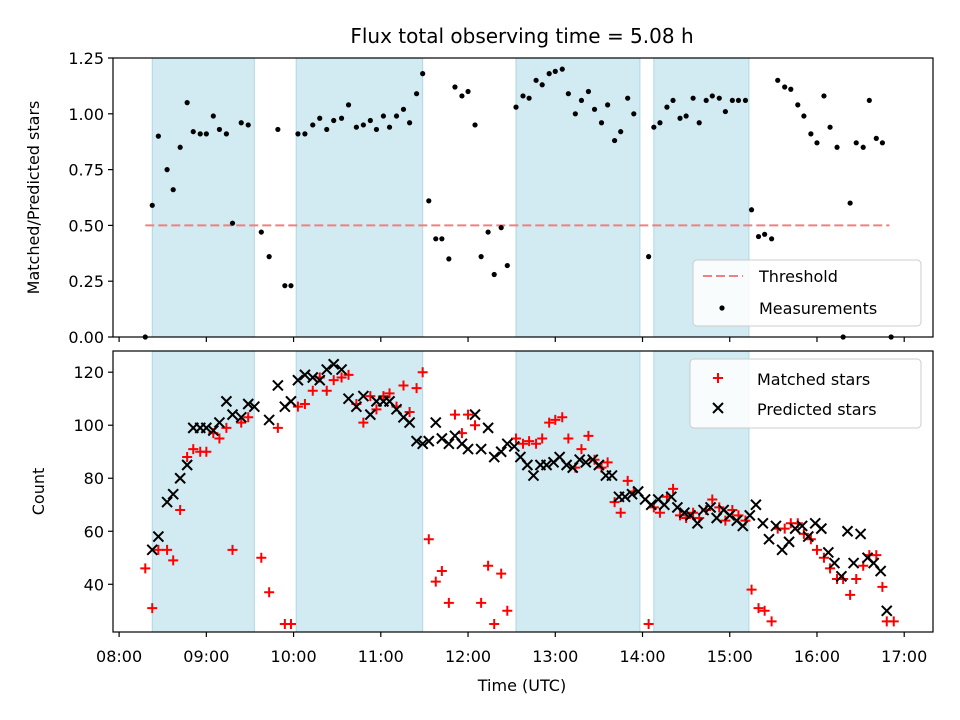  I want to click on legend-measurement-swatch, so click(722, 308).